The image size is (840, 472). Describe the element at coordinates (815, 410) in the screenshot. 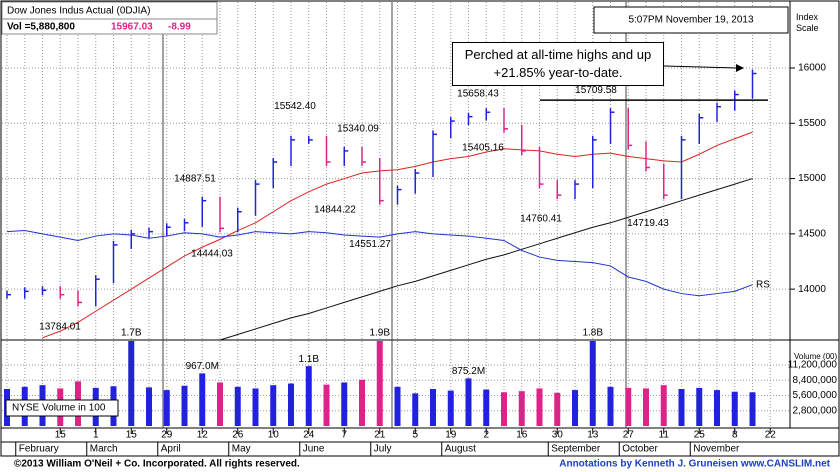

I see `y2-tick-label: 2,800,000` at that location.